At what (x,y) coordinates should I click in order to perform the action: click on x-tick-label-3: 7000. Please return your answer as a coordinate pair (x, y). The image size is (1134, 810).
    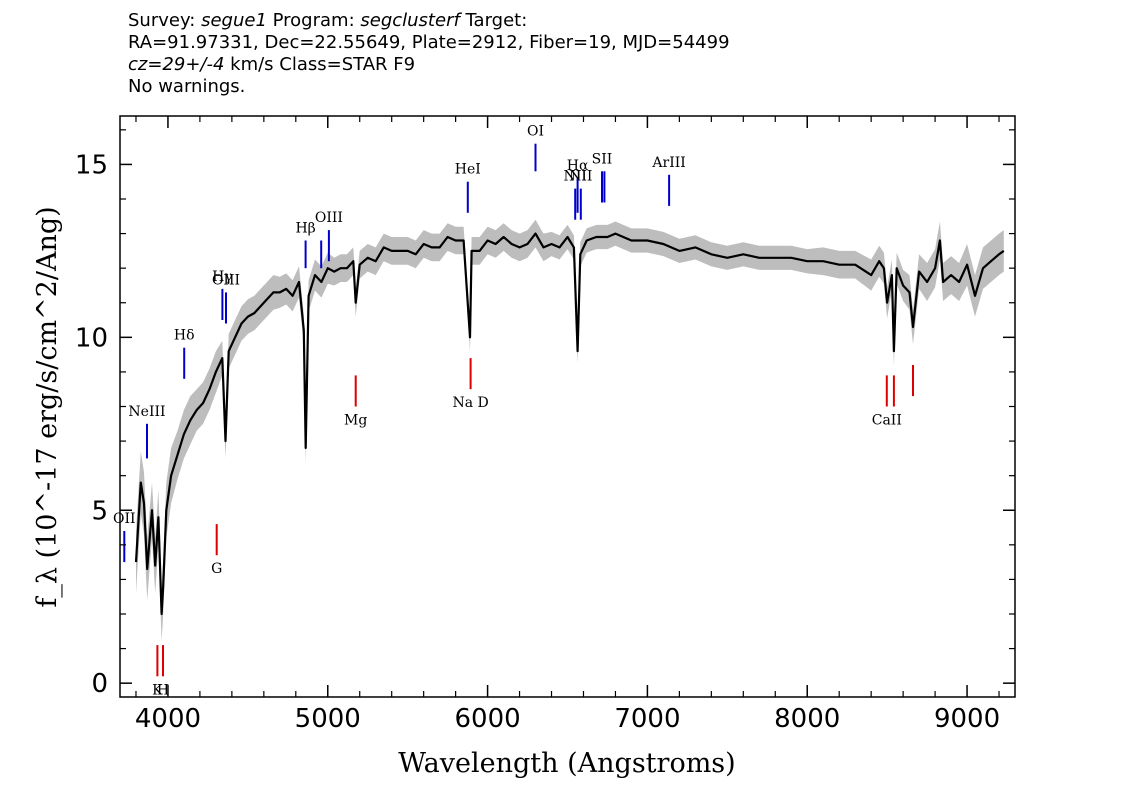
    Looking at the image, I should click on (647, 719).